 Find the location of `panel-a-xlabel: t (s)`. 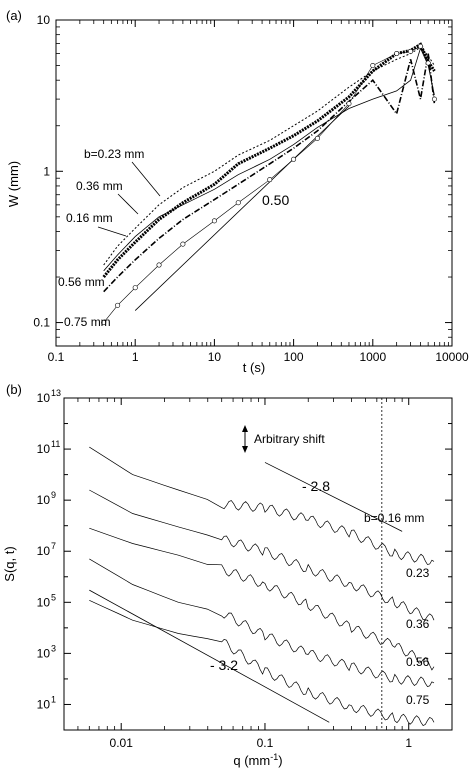

panel-a-xlabel: t (s) is located at coordinates (254, 367).